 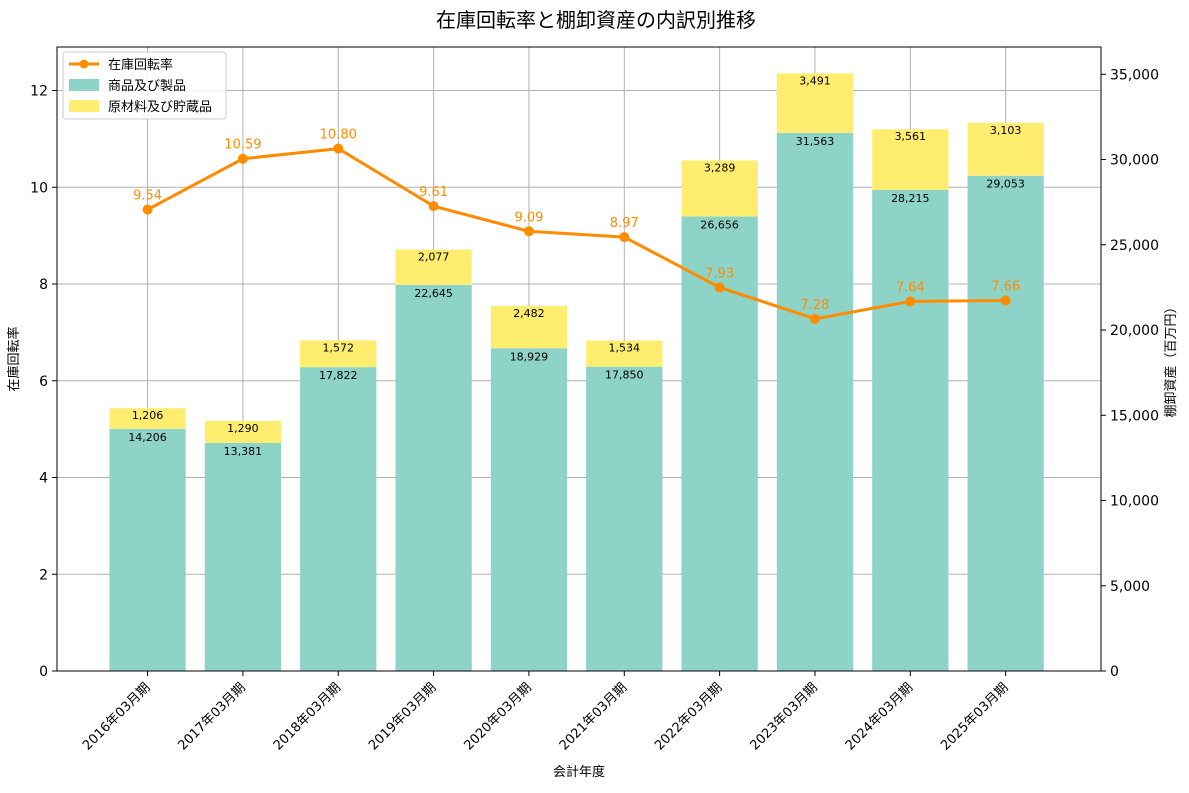 What do you see at coordinates (1134, 331) in the screenshot?
I see `right-axis-tick-label: 20,000` at bounding box center [1134, 331].